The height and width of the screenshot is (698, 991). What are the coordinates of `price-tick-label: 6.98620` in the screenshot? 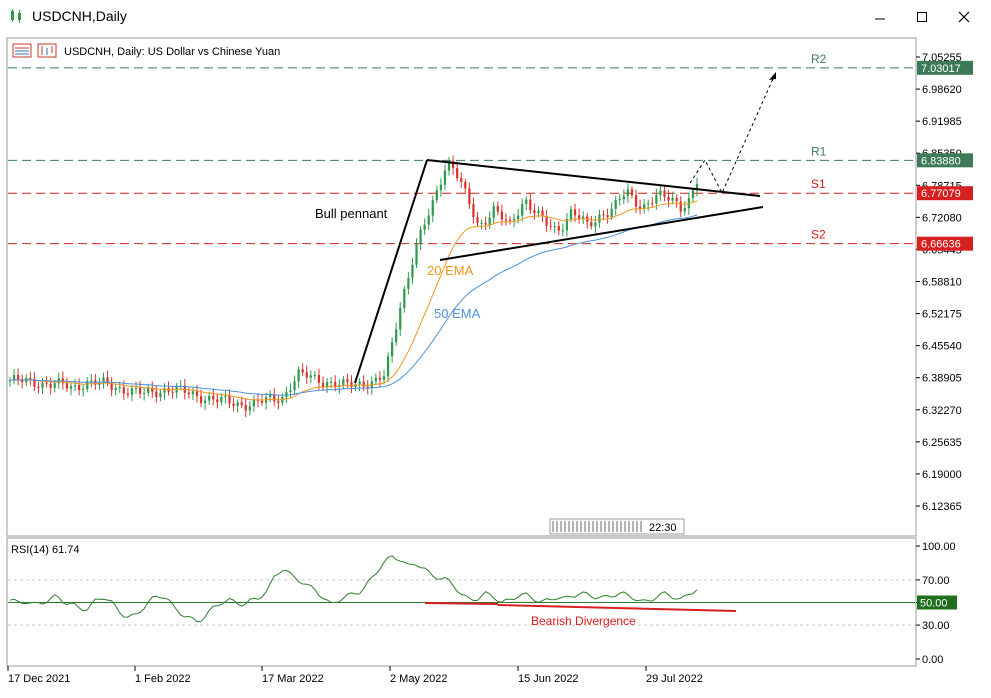 It's located at (942, 90).